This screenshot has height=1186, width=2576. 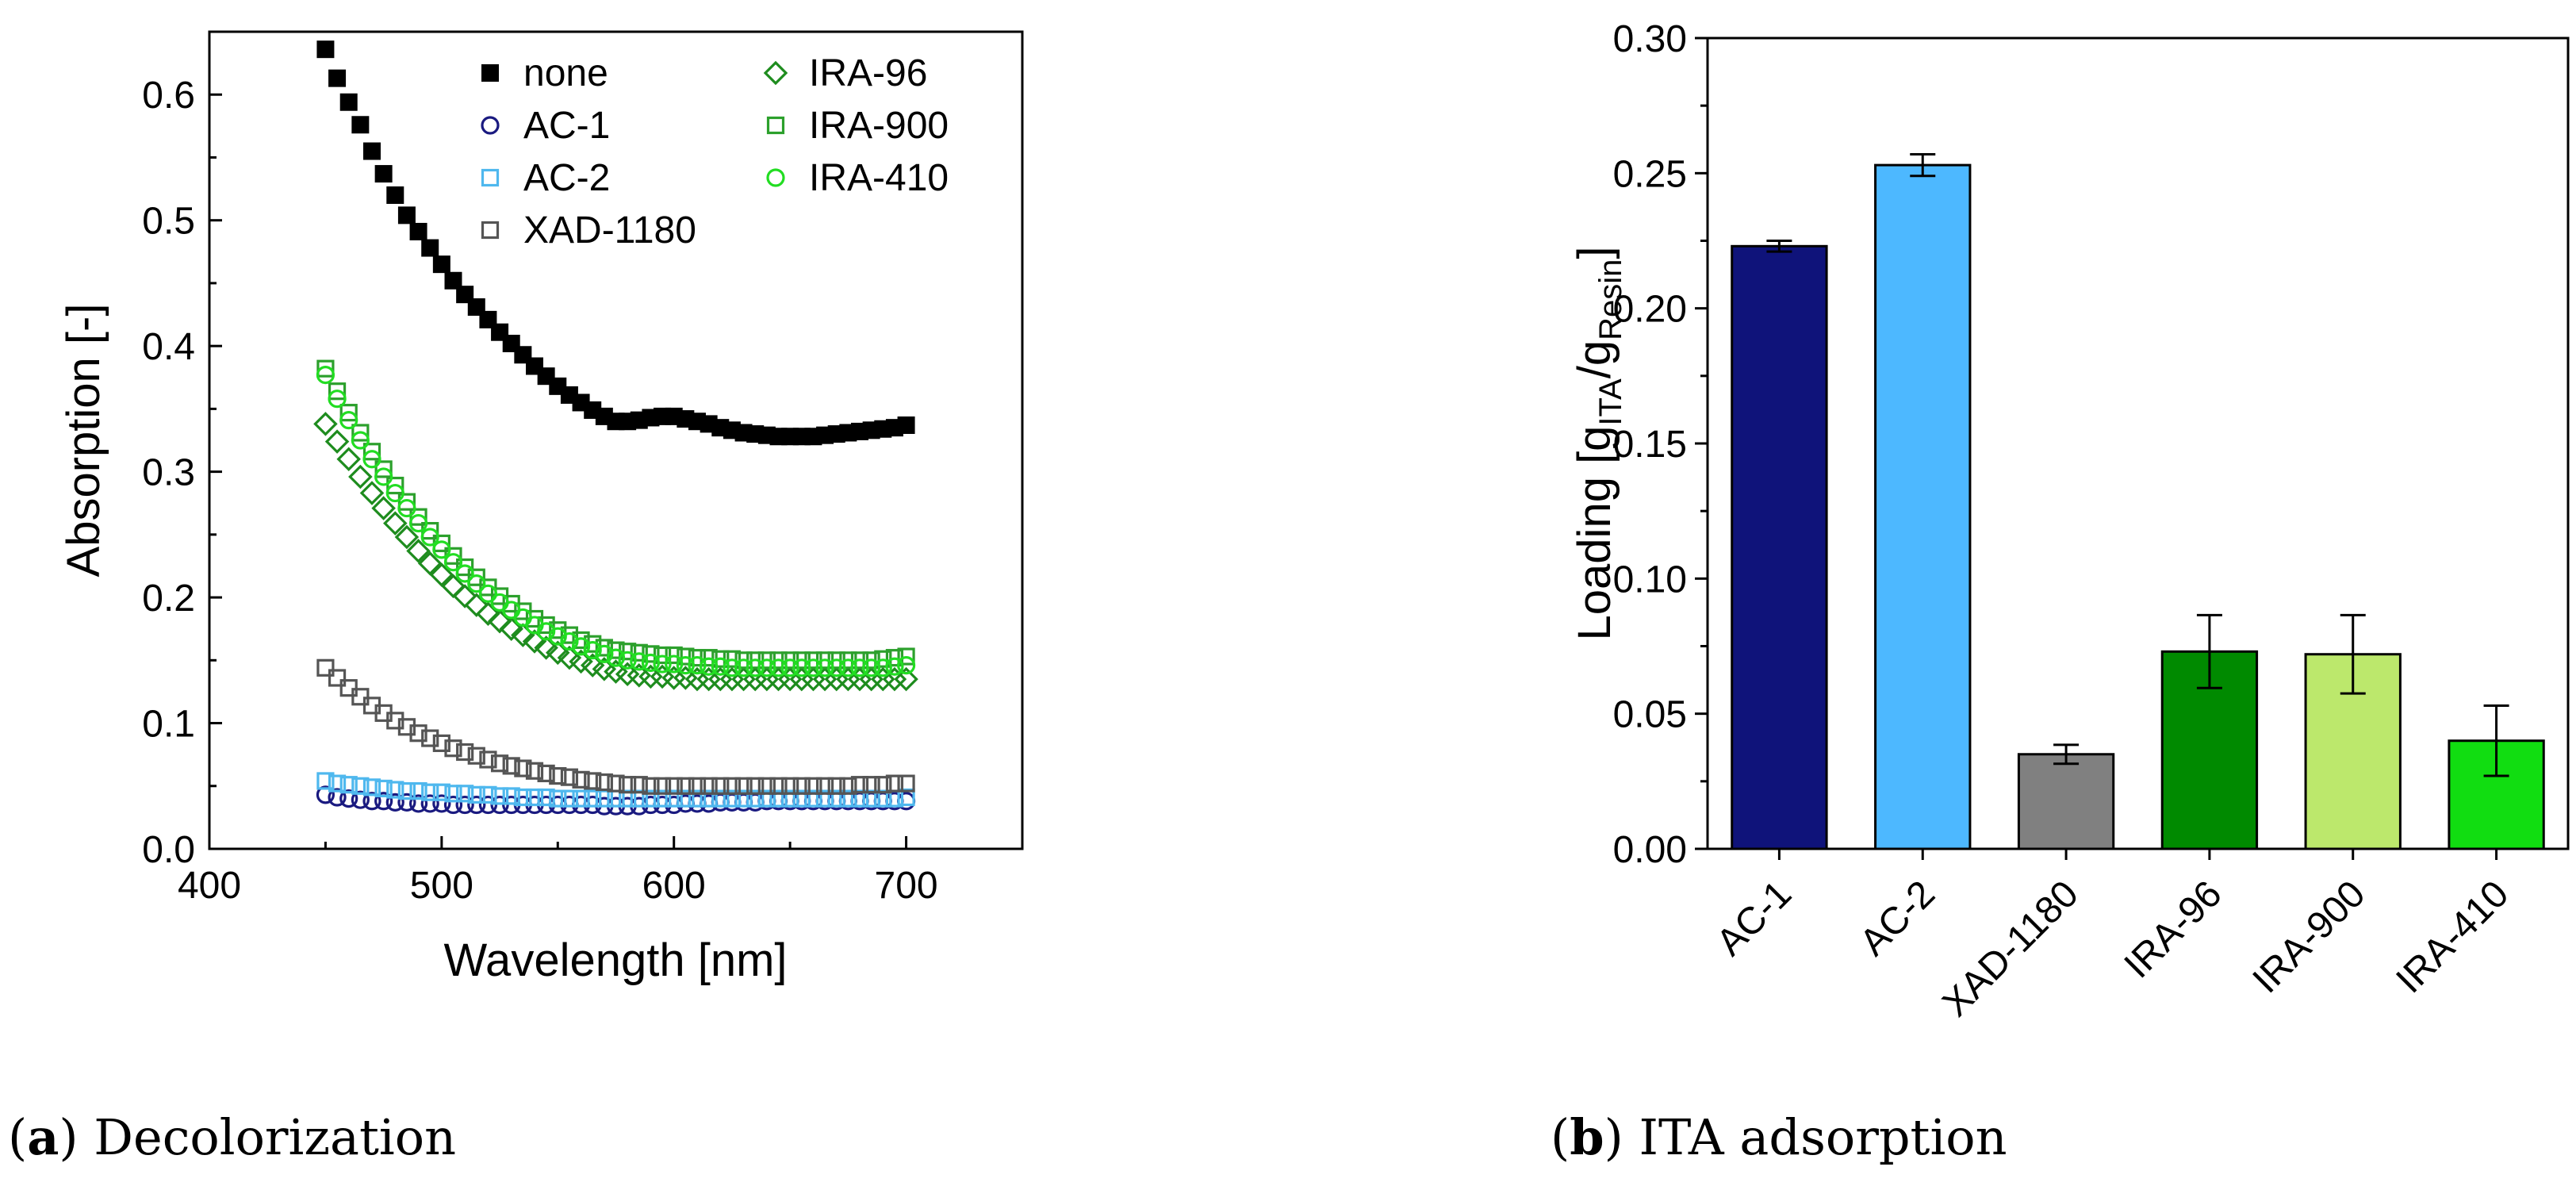 What do you see at coordinates (168, 222) in the screenshot?
I see `y-tick-label: 0.5` at bounding box center [168, 222].